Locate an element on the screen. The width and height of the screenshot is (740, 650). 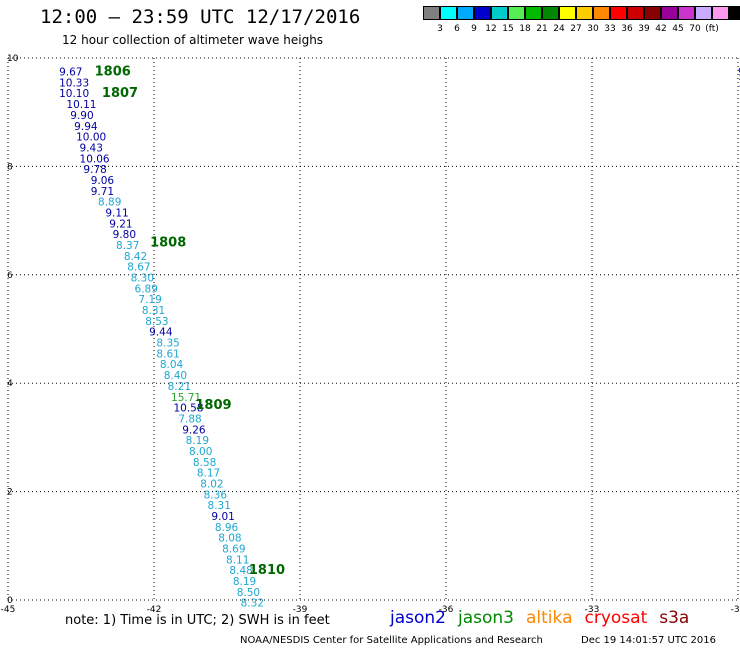
y-tick-label: 10 is located at coordinates (13, 59).